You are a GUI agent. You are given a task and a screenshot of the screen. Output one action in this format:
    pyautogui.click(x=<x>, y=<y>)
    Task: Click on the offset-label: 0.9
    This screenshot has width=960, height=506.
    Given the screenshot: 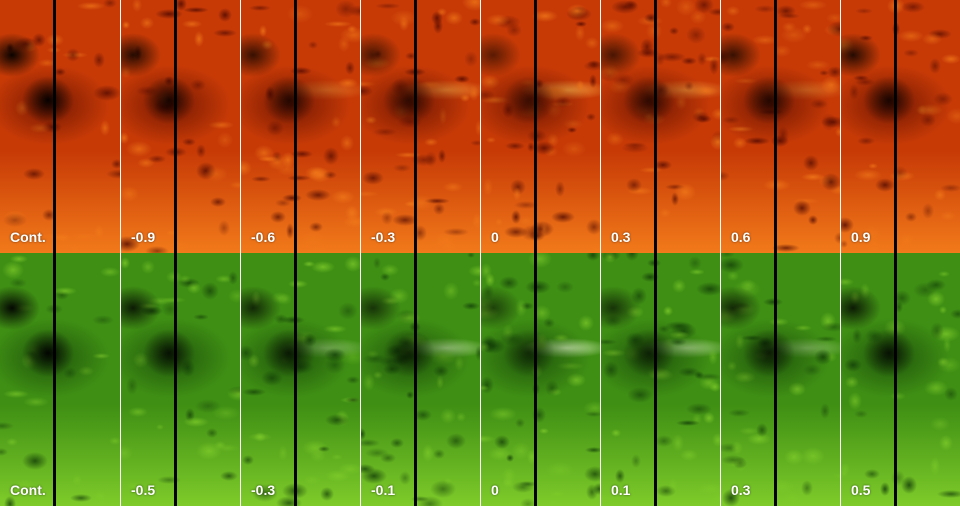 What is the action you would take?
    pyautogui.click(x=861, y=237)
    